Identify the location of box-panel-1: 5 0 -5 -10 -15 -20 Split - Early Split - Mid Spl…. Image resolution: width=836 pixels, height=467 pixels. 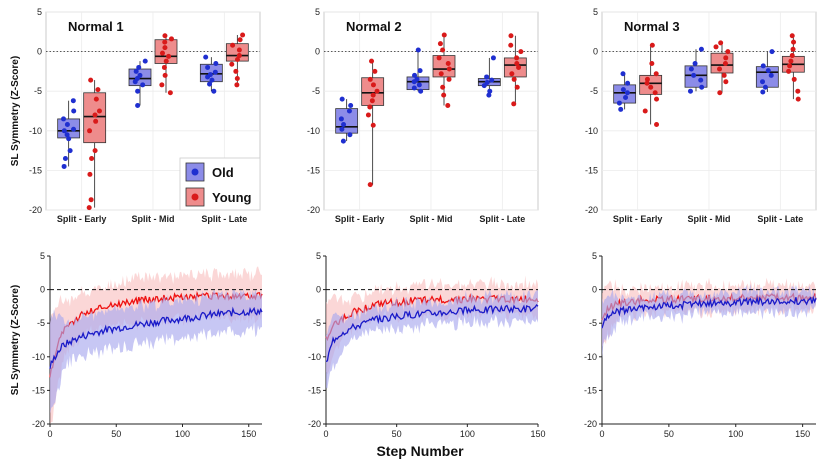
(145, 115).